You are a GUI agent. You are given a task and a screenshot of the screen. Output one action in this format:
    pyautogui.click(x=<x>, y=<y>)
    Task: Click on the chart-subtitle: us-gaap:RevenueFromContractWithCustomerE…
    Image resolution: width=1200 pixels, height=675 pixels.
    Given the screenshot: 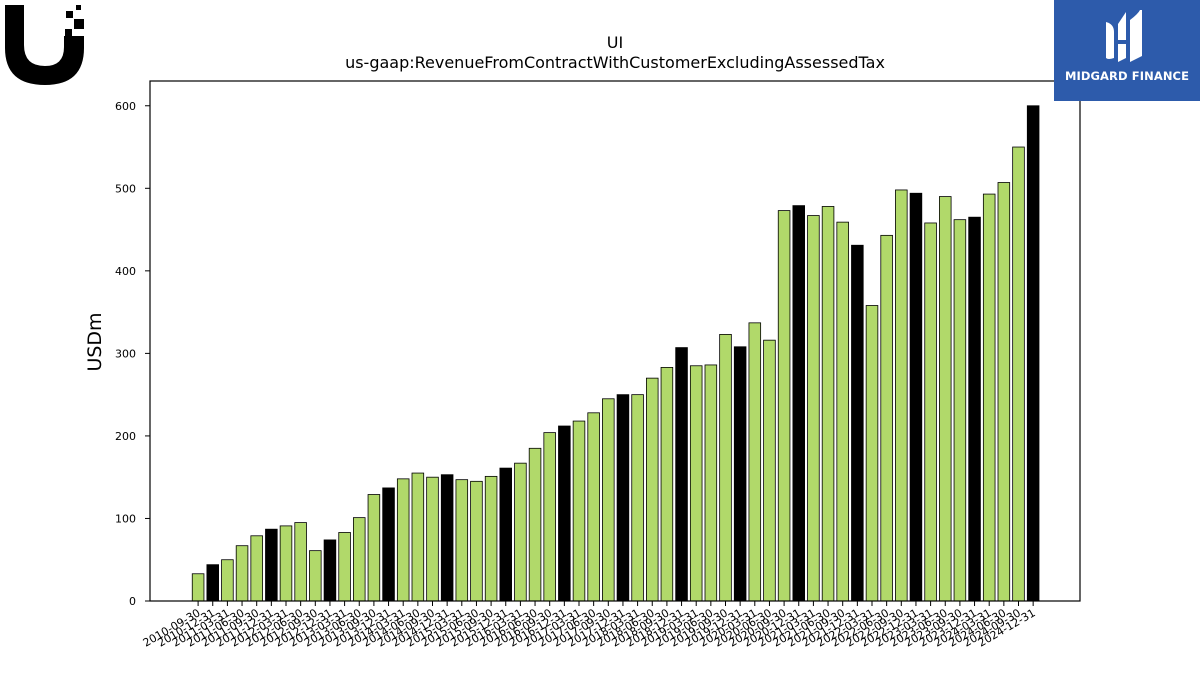 What is the action you would take?
    pyautogui.click(x=615, y=62)
    